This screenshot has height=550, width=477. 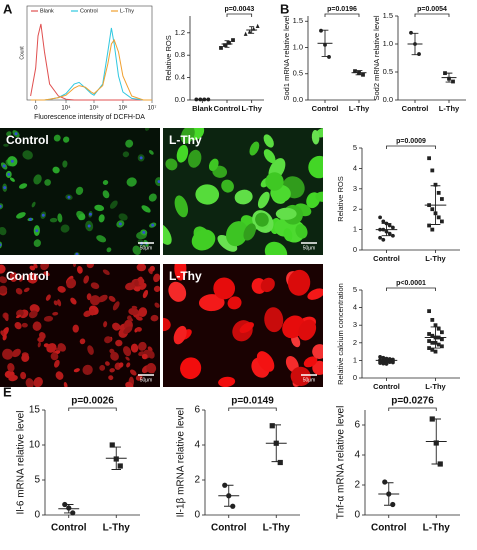 What do you see at coordinates (298, 73) in the screenshot?
I see `y-tick-label: 0.5` at bounding box center [298, 73].